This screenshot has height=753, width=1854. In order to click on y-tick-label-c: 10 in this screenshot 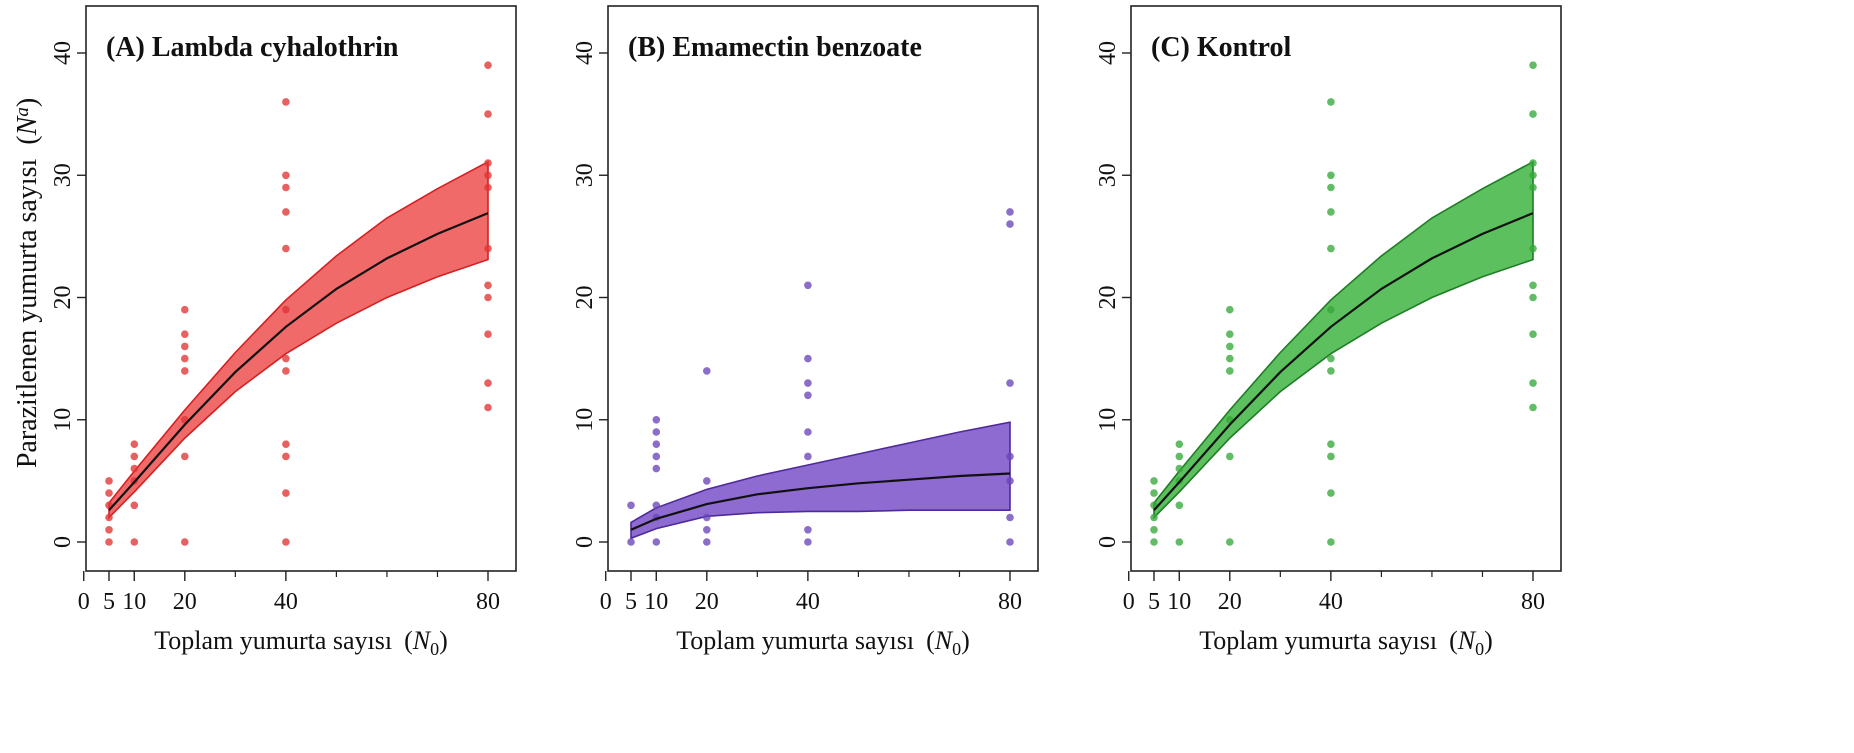, I will do `click(1108, 420)`.